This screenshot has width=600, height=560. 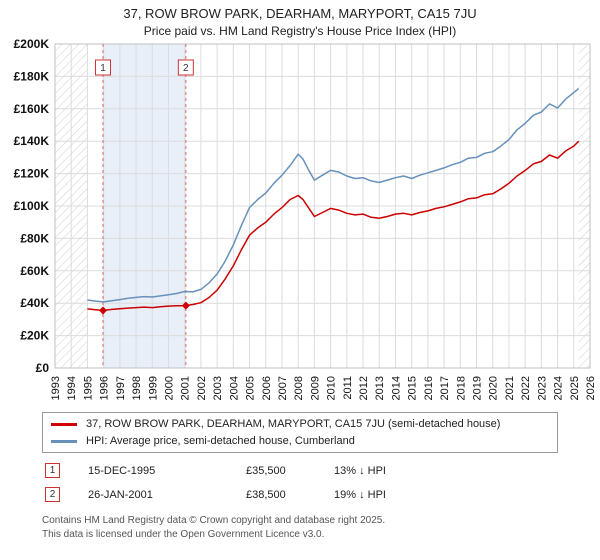 I want to click on svg-text: 2014, so click(x=396, y=388).